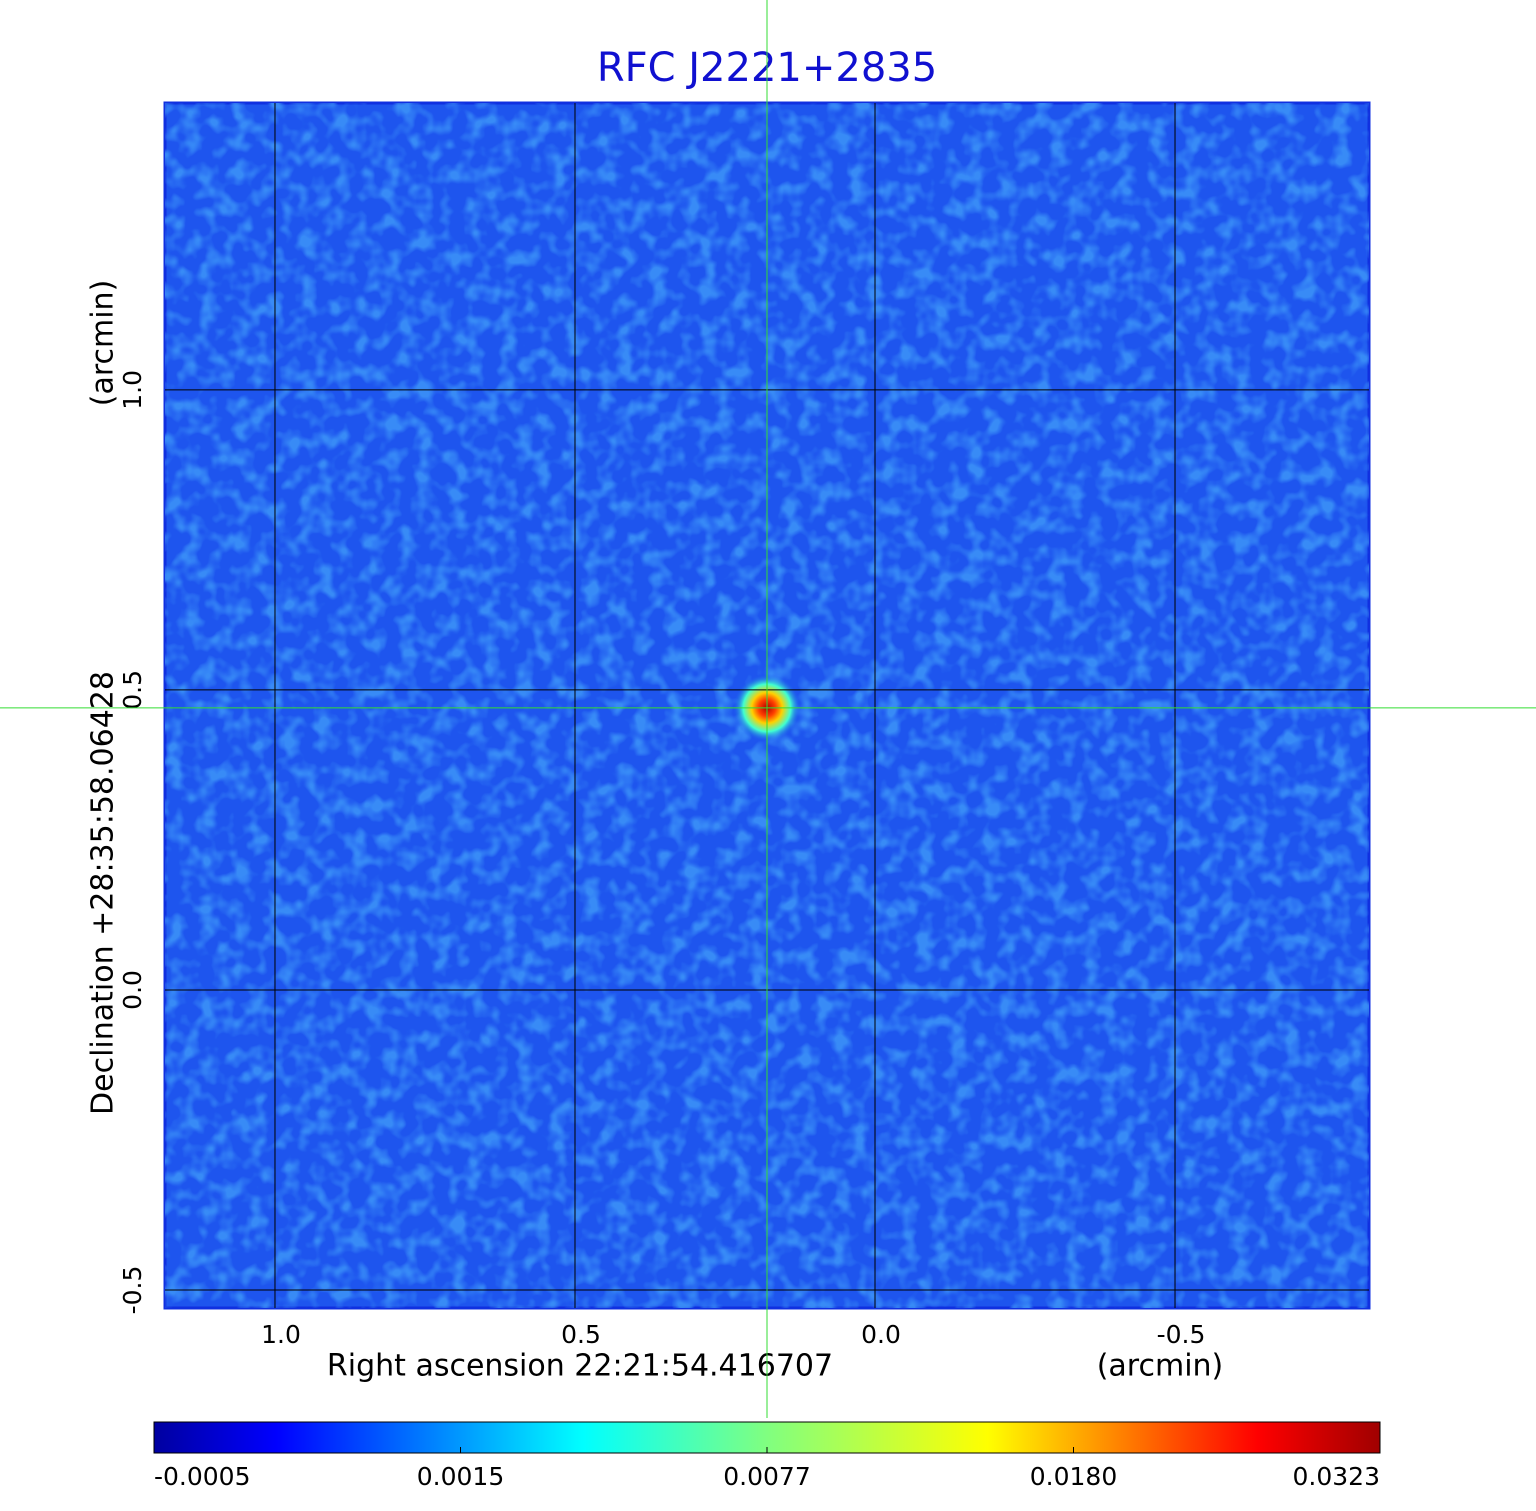  I want to click on colorbar-tick-label: 0.0180, so click(1073, 1476).